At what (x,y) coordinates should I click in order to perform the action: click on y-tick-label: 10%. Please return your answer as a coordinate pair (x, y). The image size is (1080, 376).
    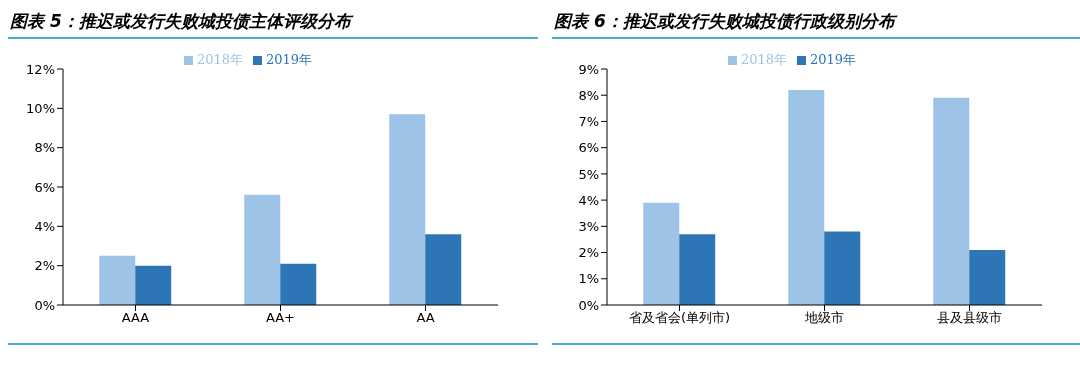
    Looking at the image, I should click on (40, 108).